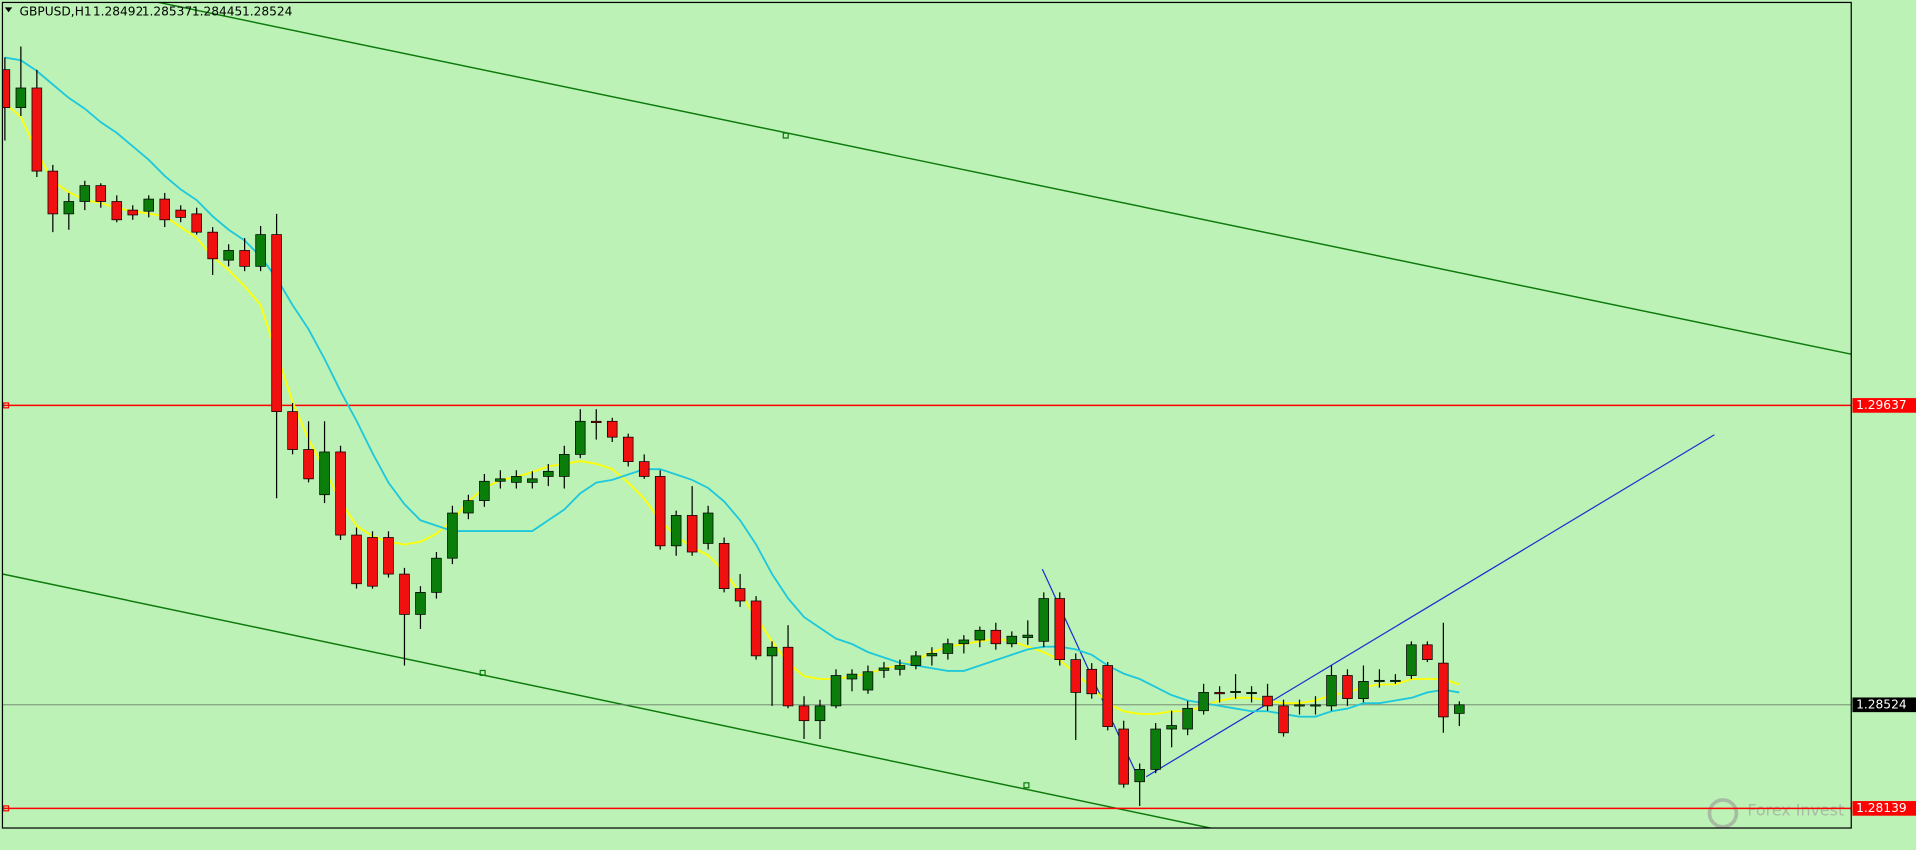  I want to click on level-label: 1.28139, so click(1881, 808).